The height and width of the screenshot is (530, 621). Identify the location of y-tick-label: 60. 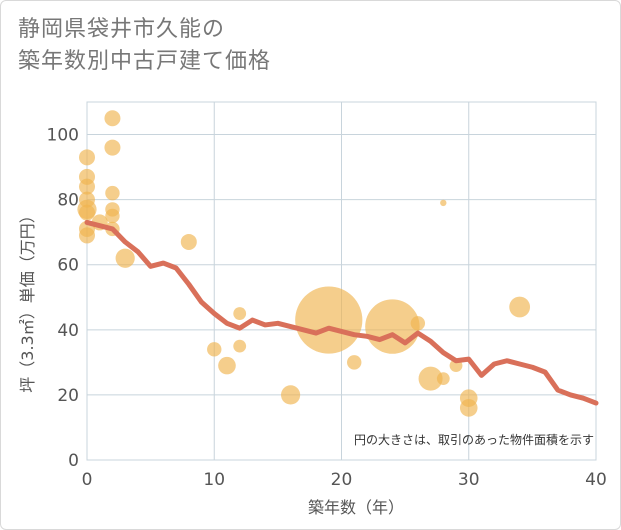
(68, 266).